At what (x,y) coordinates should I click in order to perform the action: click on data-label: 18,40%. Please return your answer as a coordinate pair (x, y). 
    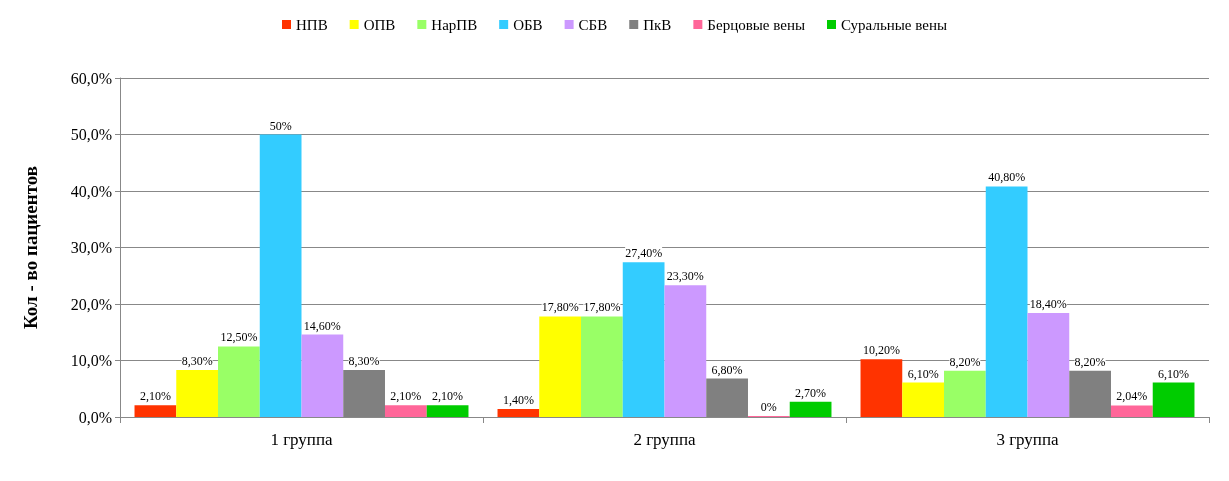
    Looking at the image, I should click on (1048, 304).